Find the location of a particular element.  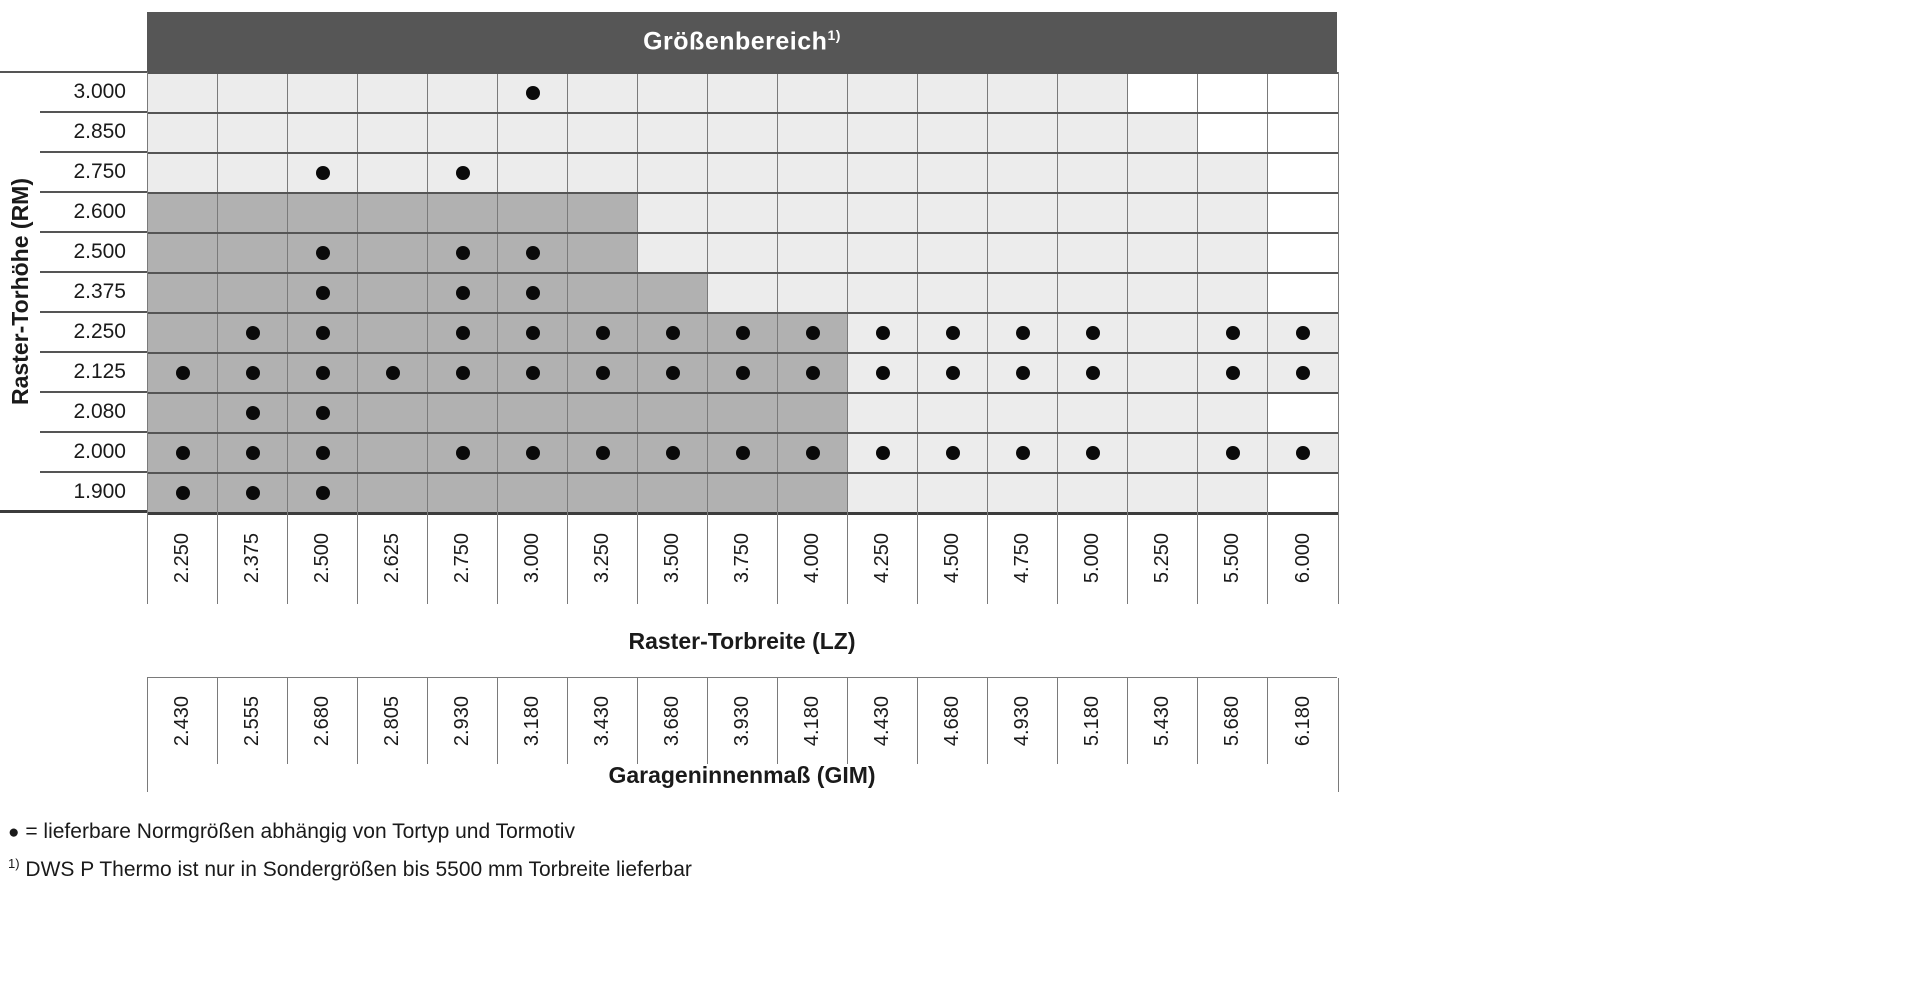

lz-label: 5.500 is located at coordinates (1233, 558).